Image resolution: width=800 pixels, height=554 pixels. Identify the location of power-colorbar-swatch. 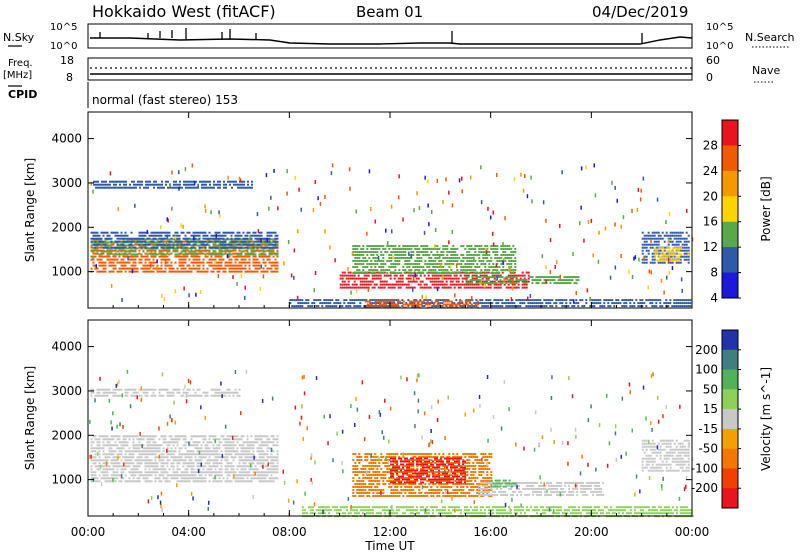
(730, 285).